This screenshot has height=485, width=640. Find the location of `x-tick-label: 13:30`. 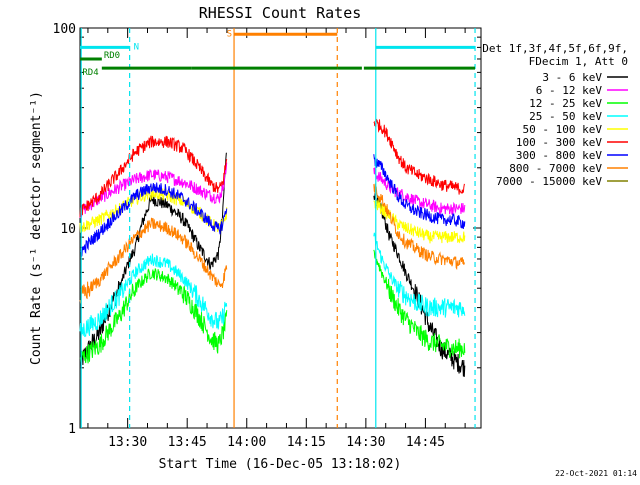

x-tick-label: 13:30 is located at coordinates (127, 442).